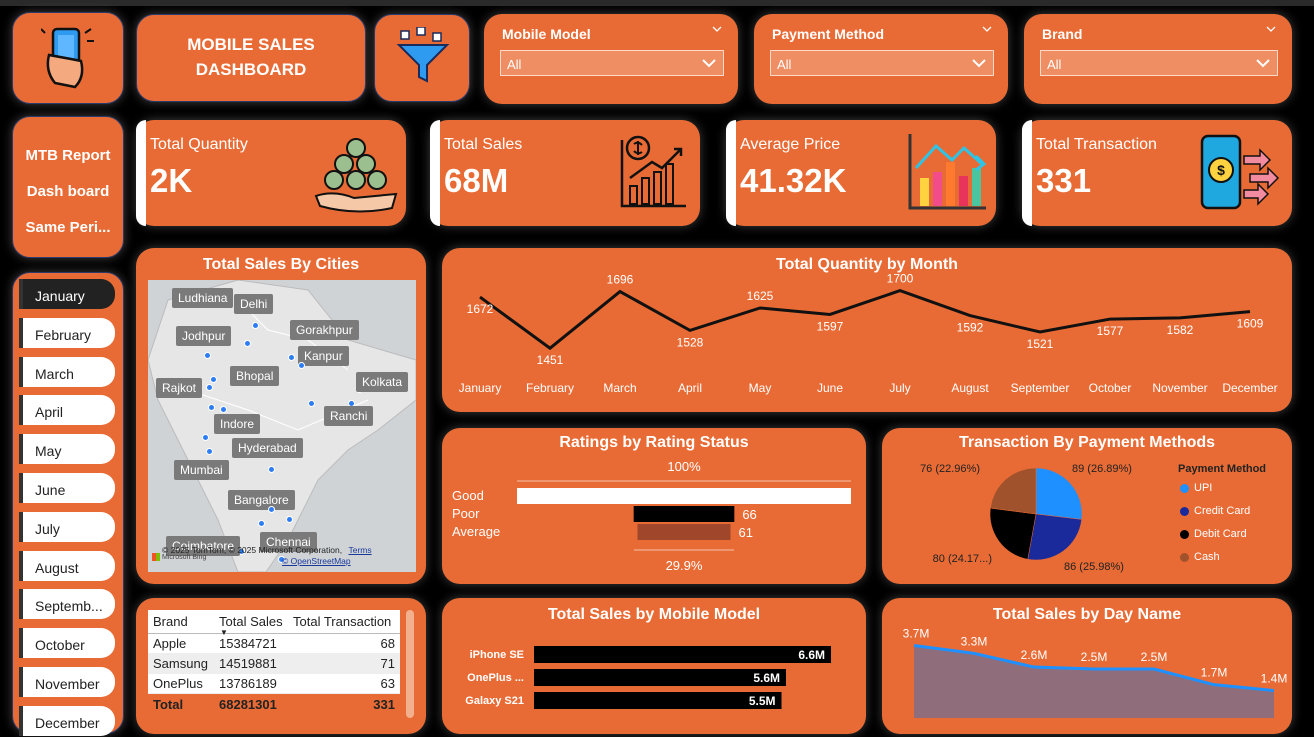  Describe the element at coordinates (1196, 488) in the screenshot. I see `legend-item-upi: UPI` at that location.